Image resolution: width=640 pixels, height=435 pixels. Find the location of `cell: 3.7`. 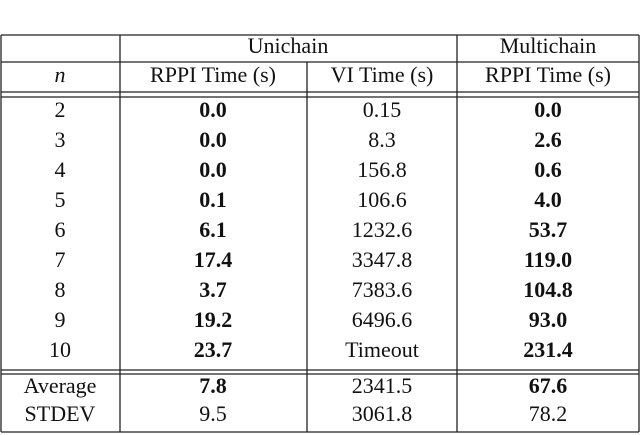

cell: 3.7 is located at coordinates (213, 289).